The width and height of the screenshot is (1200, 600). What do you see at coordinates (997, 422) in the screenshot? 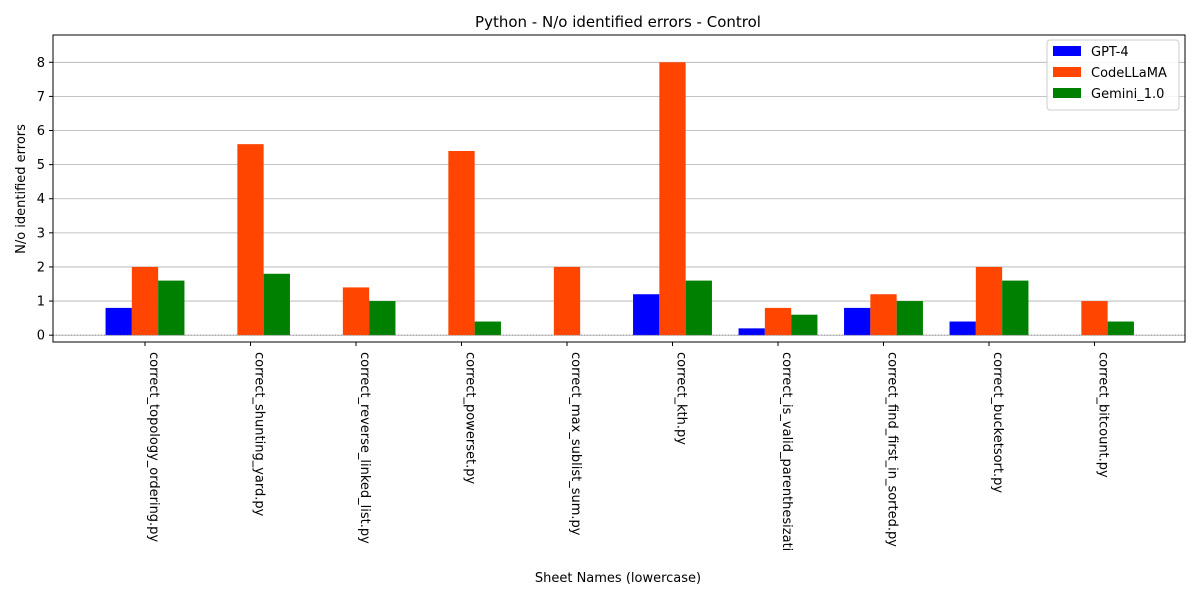
I see `x-tick-label: correct_bucketsort.py` at bounding box center [997, 422].